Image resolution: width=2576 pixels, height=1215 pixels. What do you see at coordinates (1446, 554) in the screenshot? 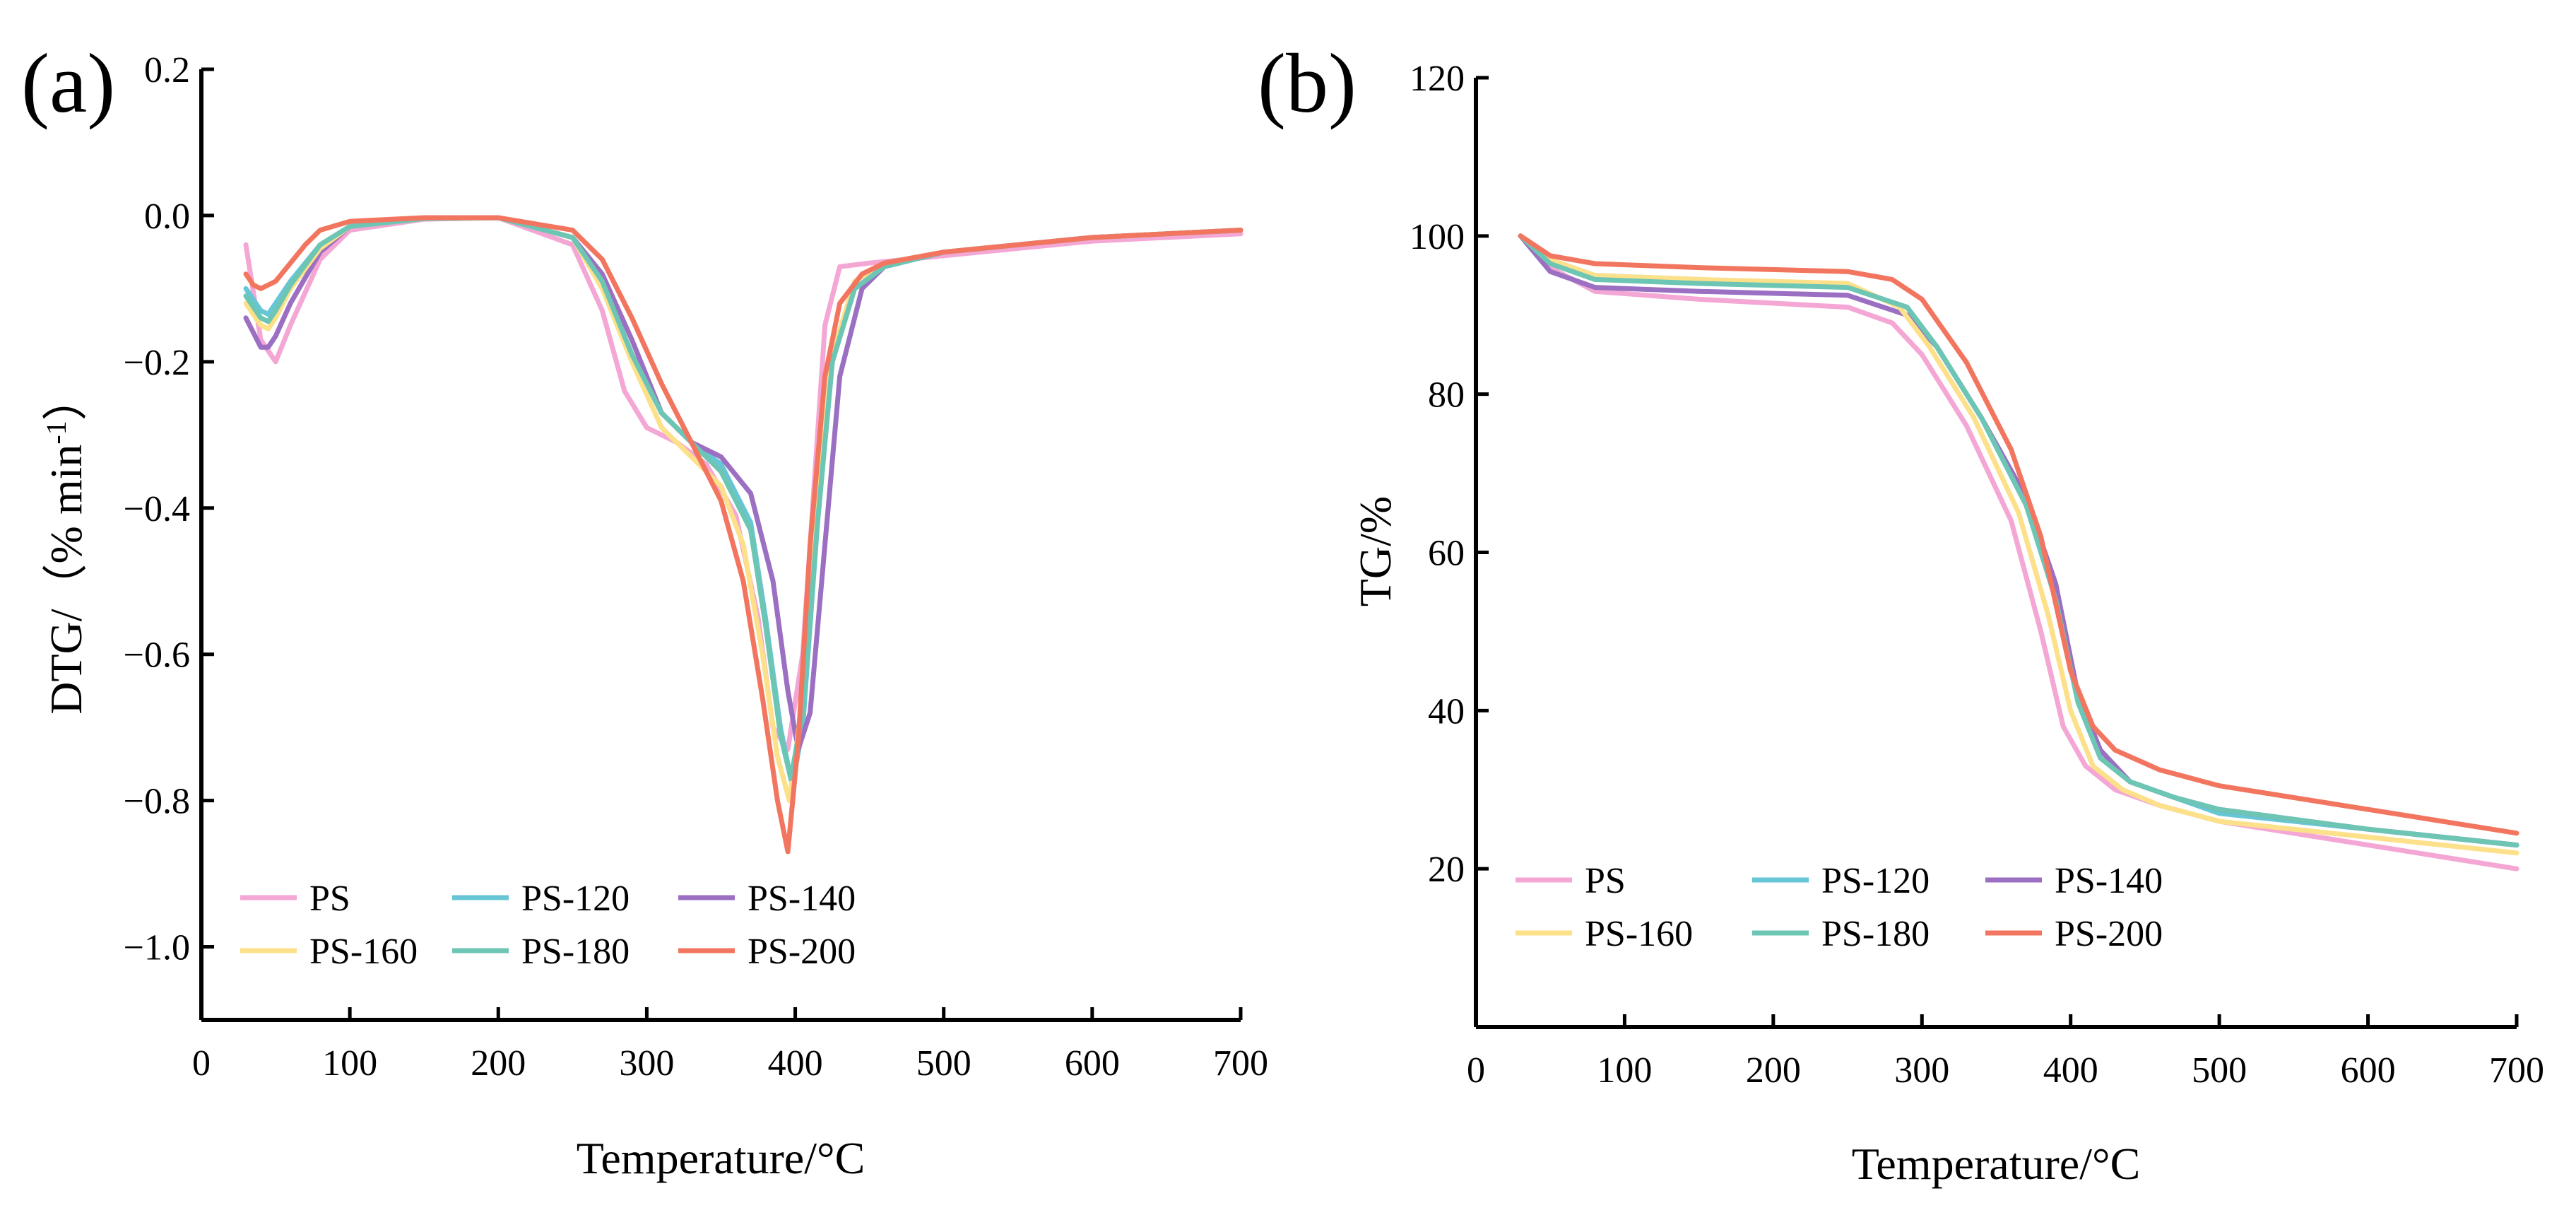
I see `tg-y-tick-label-2: 60` at bounding box center [1446, 554].